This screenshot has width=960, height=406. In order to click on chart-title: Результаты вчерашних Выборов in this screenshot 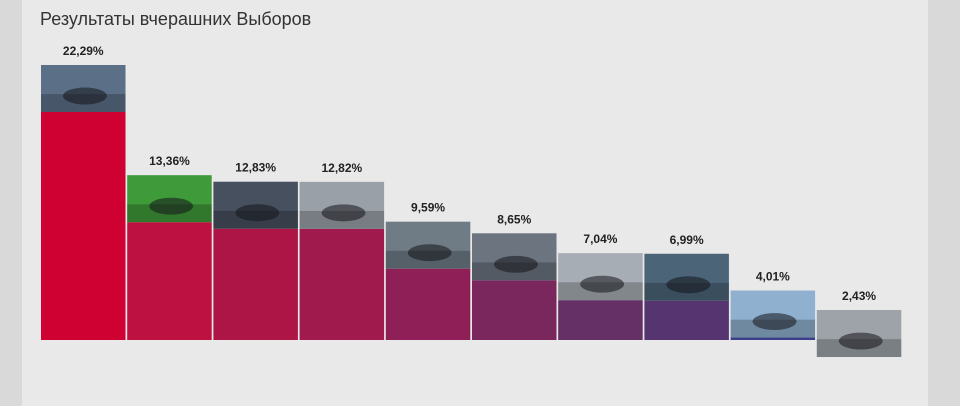, I will do `click(176, 19)`.